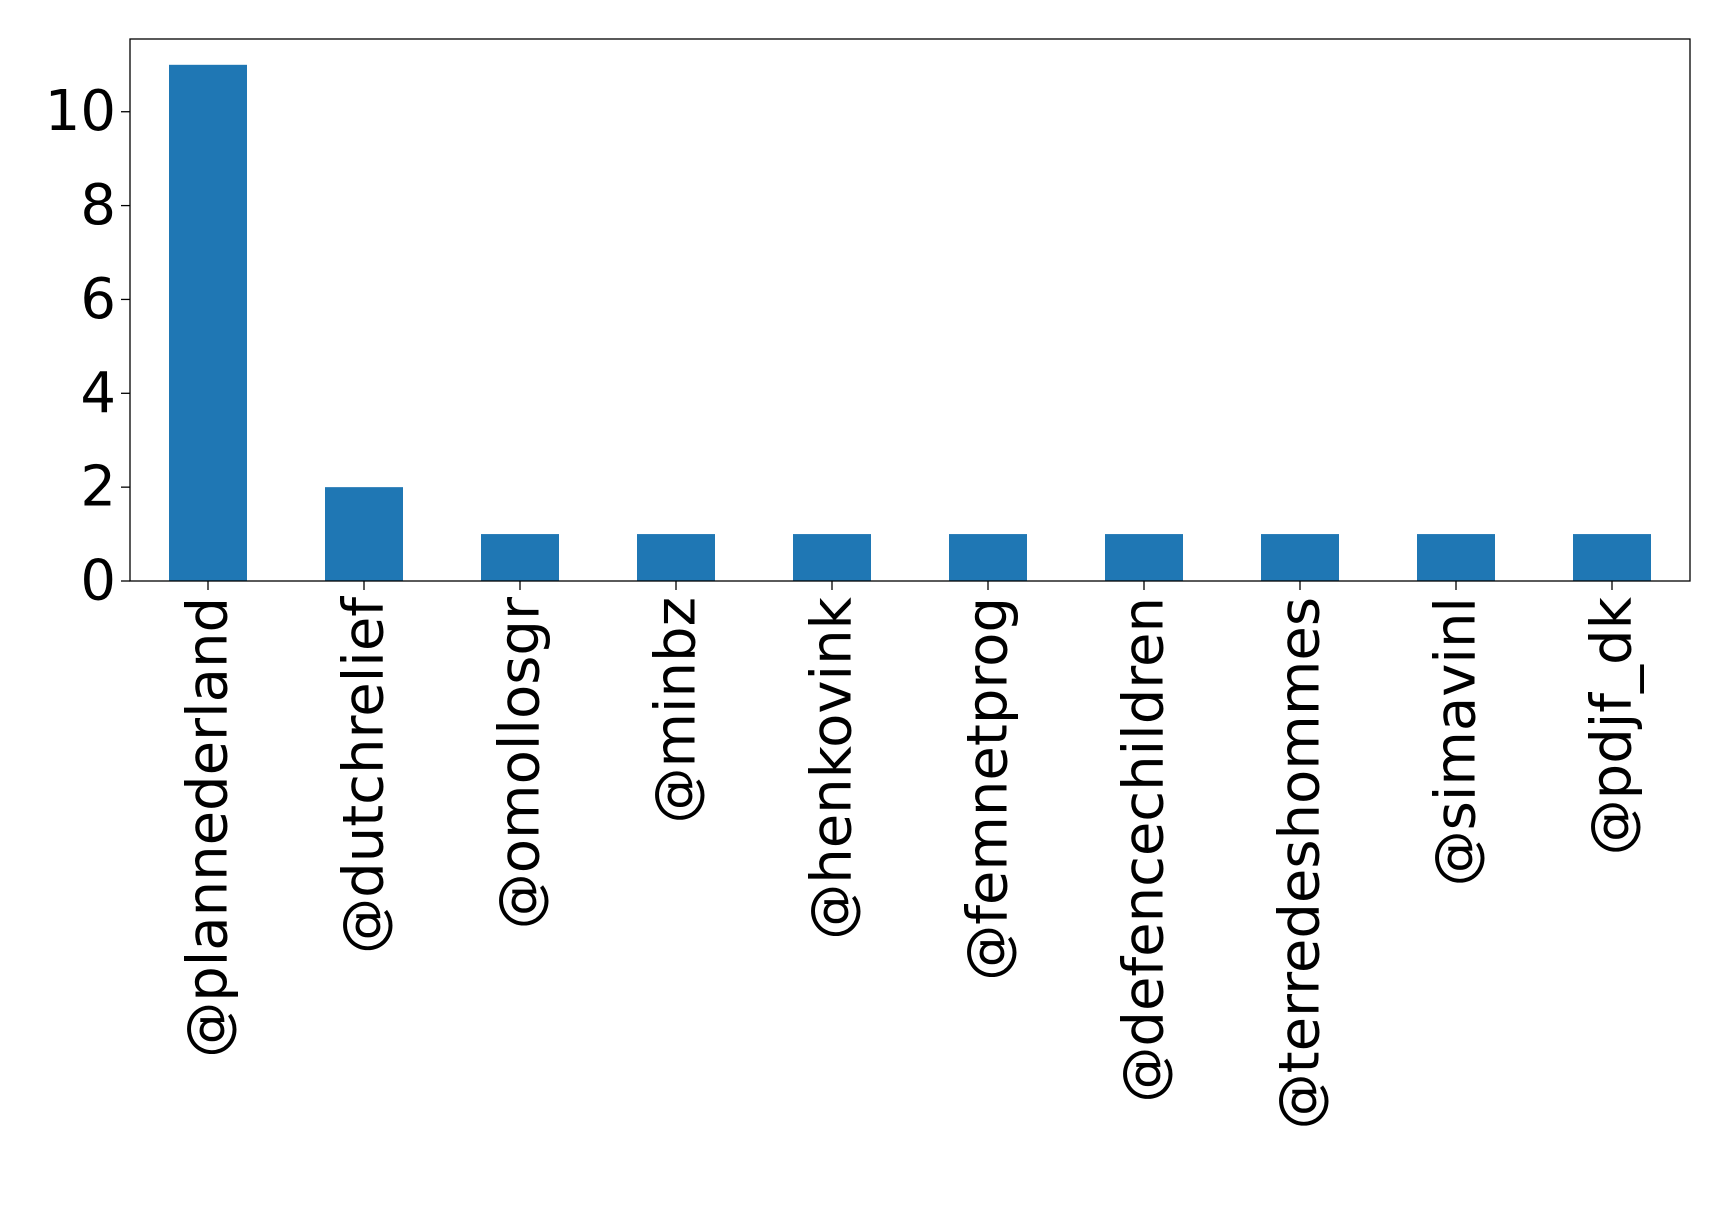  What do you see at coordinates (208, 827) in the screenshot?
I see `x-tick-label-0: @plannederland` at bounding box center [208, 827].